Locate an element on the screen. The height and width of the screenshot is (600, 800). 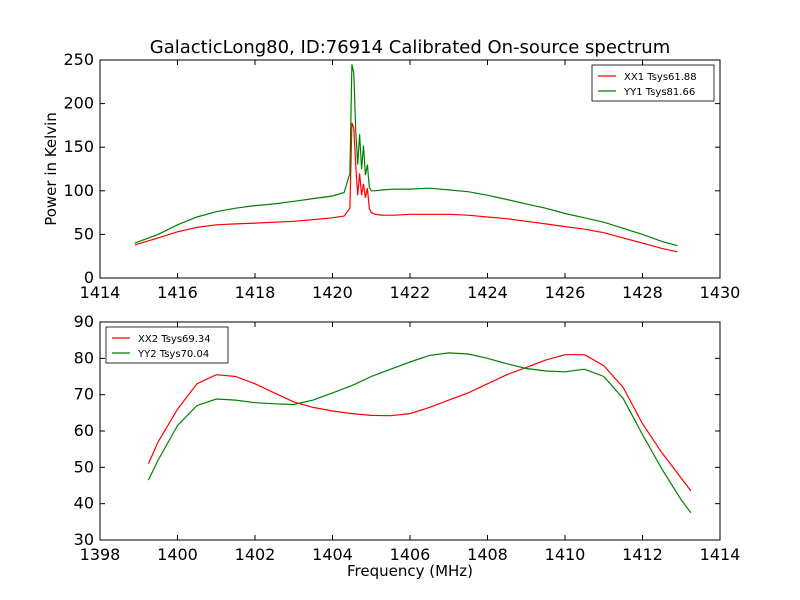
legend-label: YY1 Tsys81.66 is located at coordinates (659, 92).